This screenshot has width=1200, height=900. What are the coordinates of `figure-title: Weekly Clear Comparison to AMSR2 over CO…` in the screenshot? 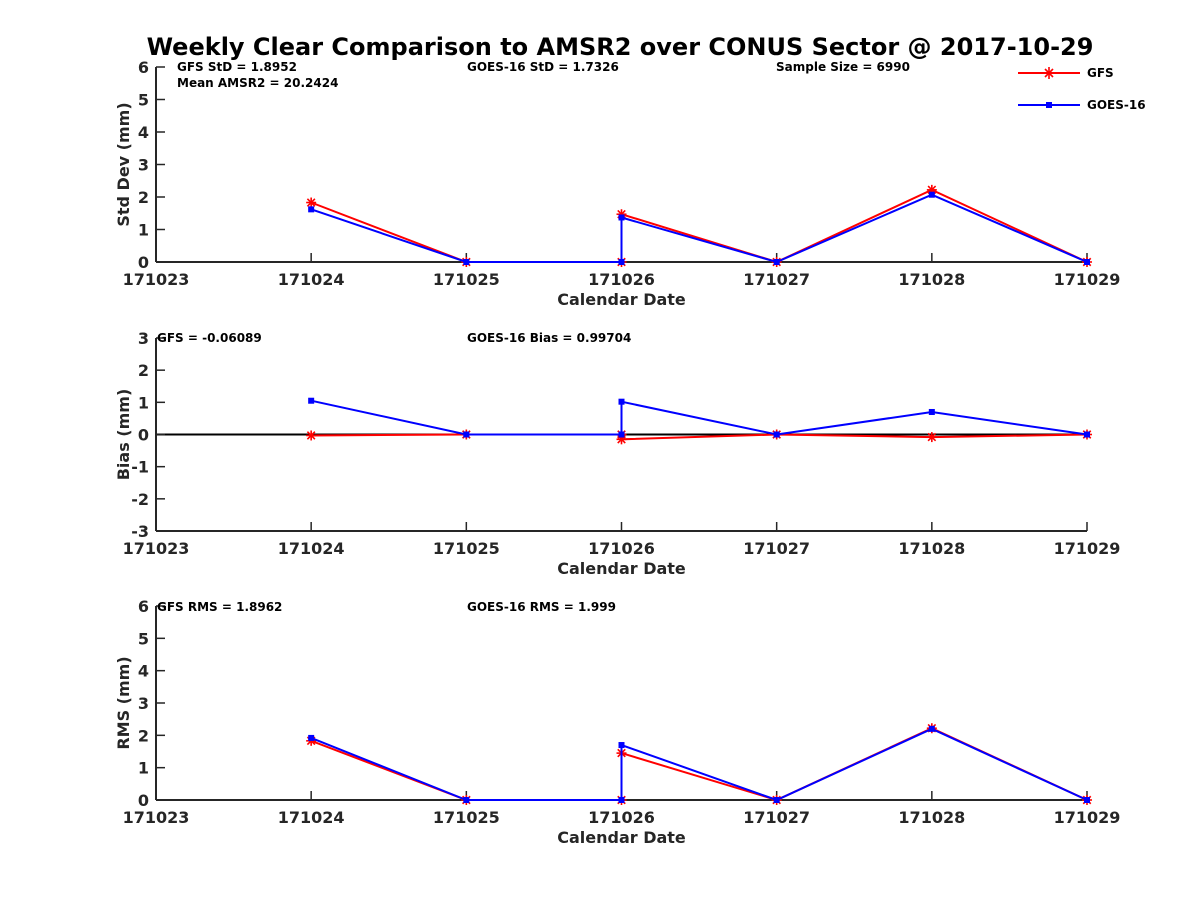 It's located at (620, 47).